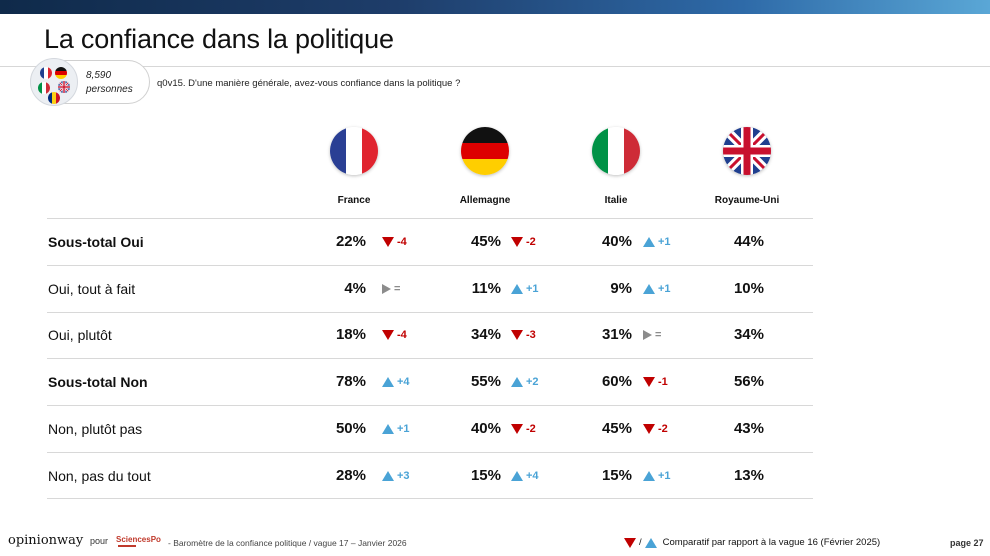 The image size is (990, 556). What do you see at coordinates (967, 543) in the screenshot?
I see `page-number: page 27` at bounding box center [967, 543].